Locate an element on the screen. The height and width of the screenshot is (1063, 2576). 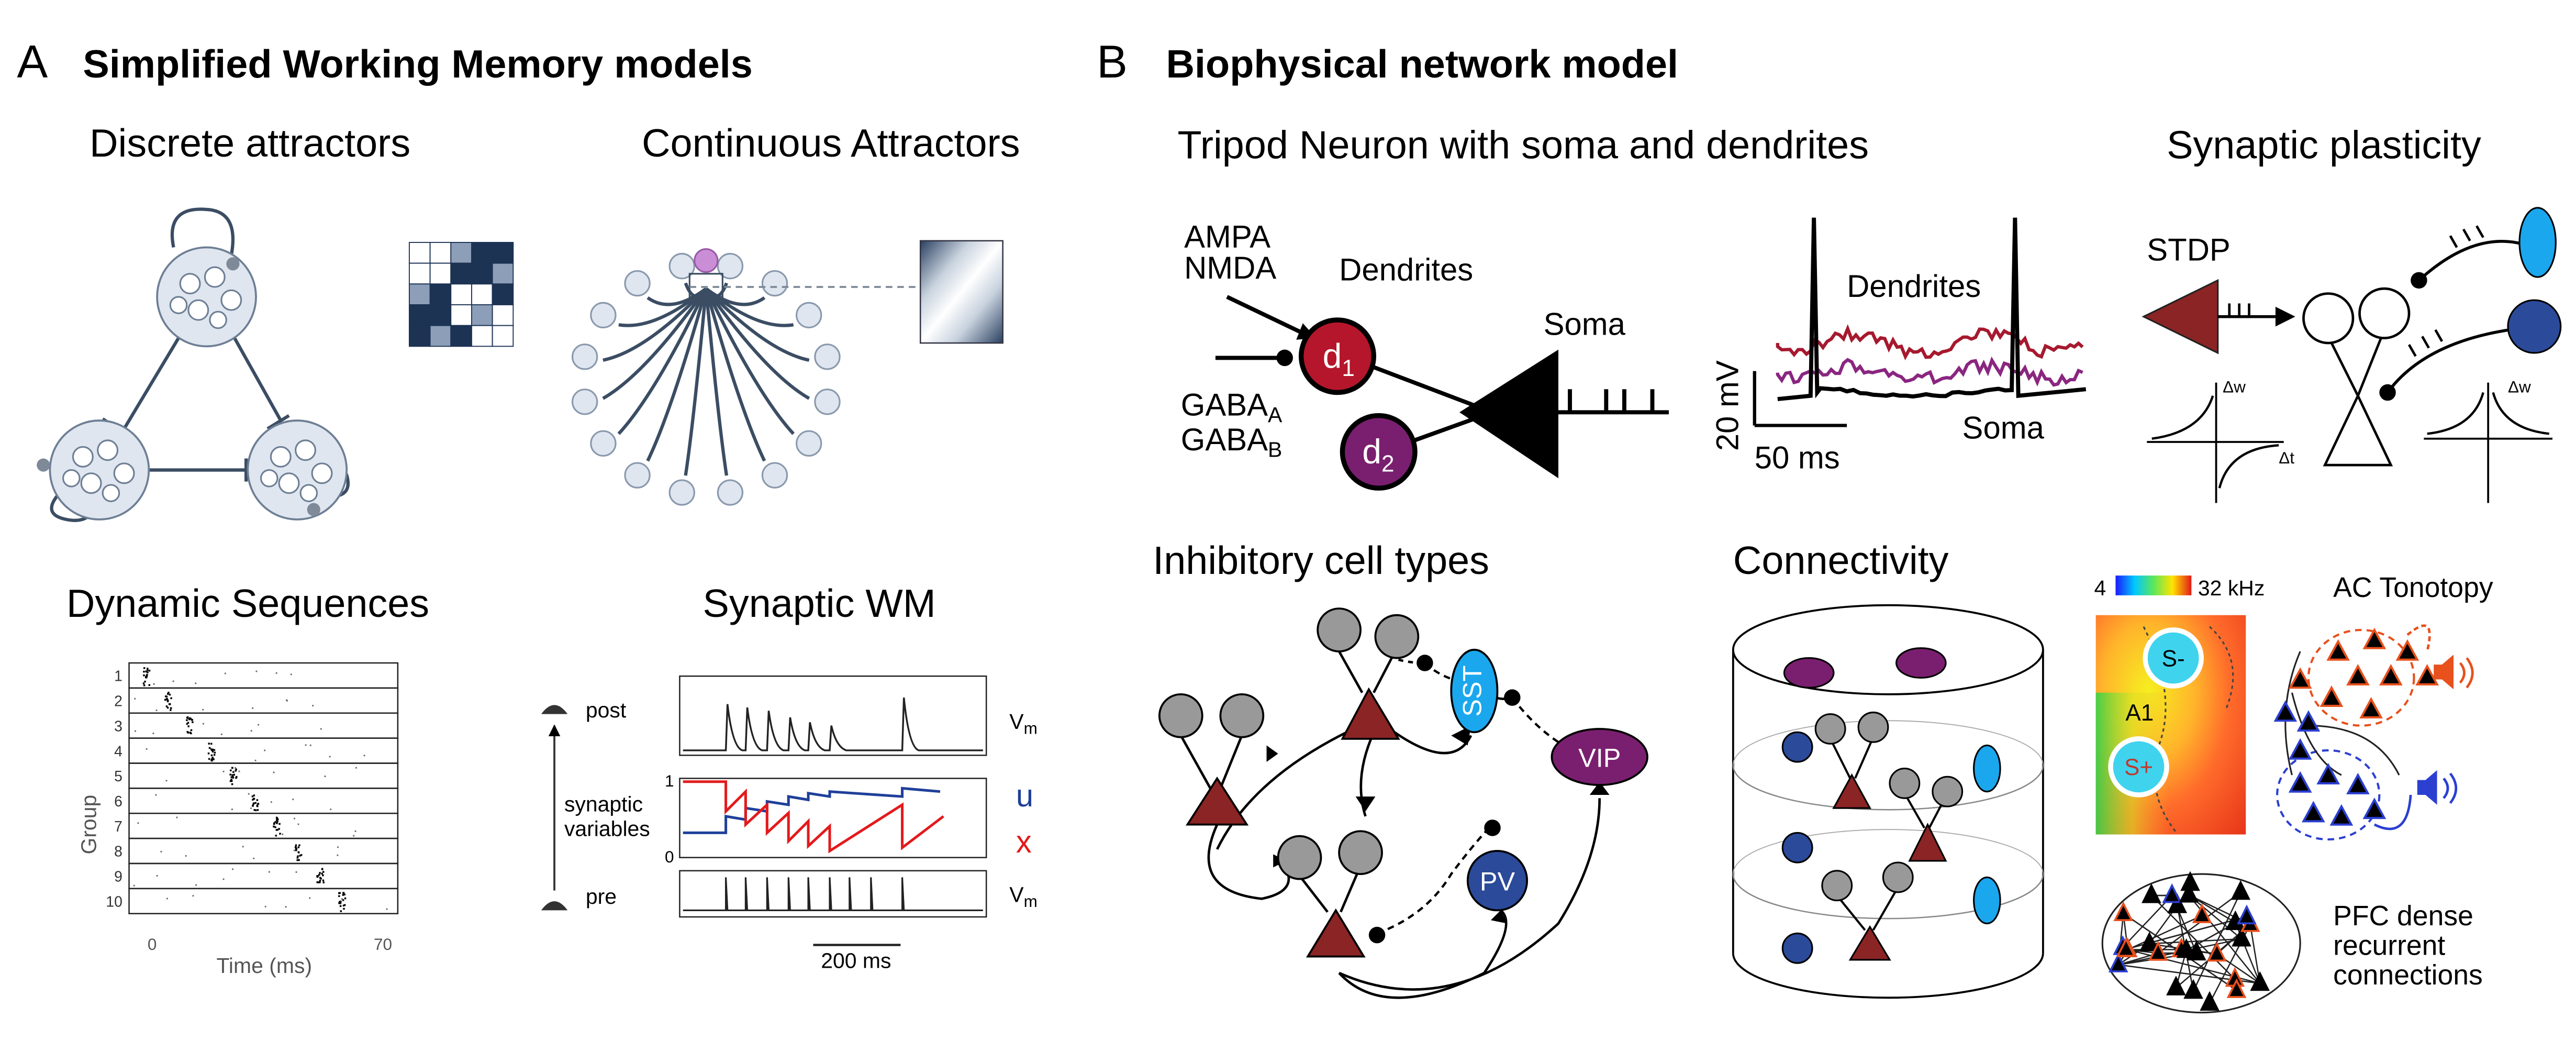
raster-group-label: 8 is located at coordinates (118, 852).